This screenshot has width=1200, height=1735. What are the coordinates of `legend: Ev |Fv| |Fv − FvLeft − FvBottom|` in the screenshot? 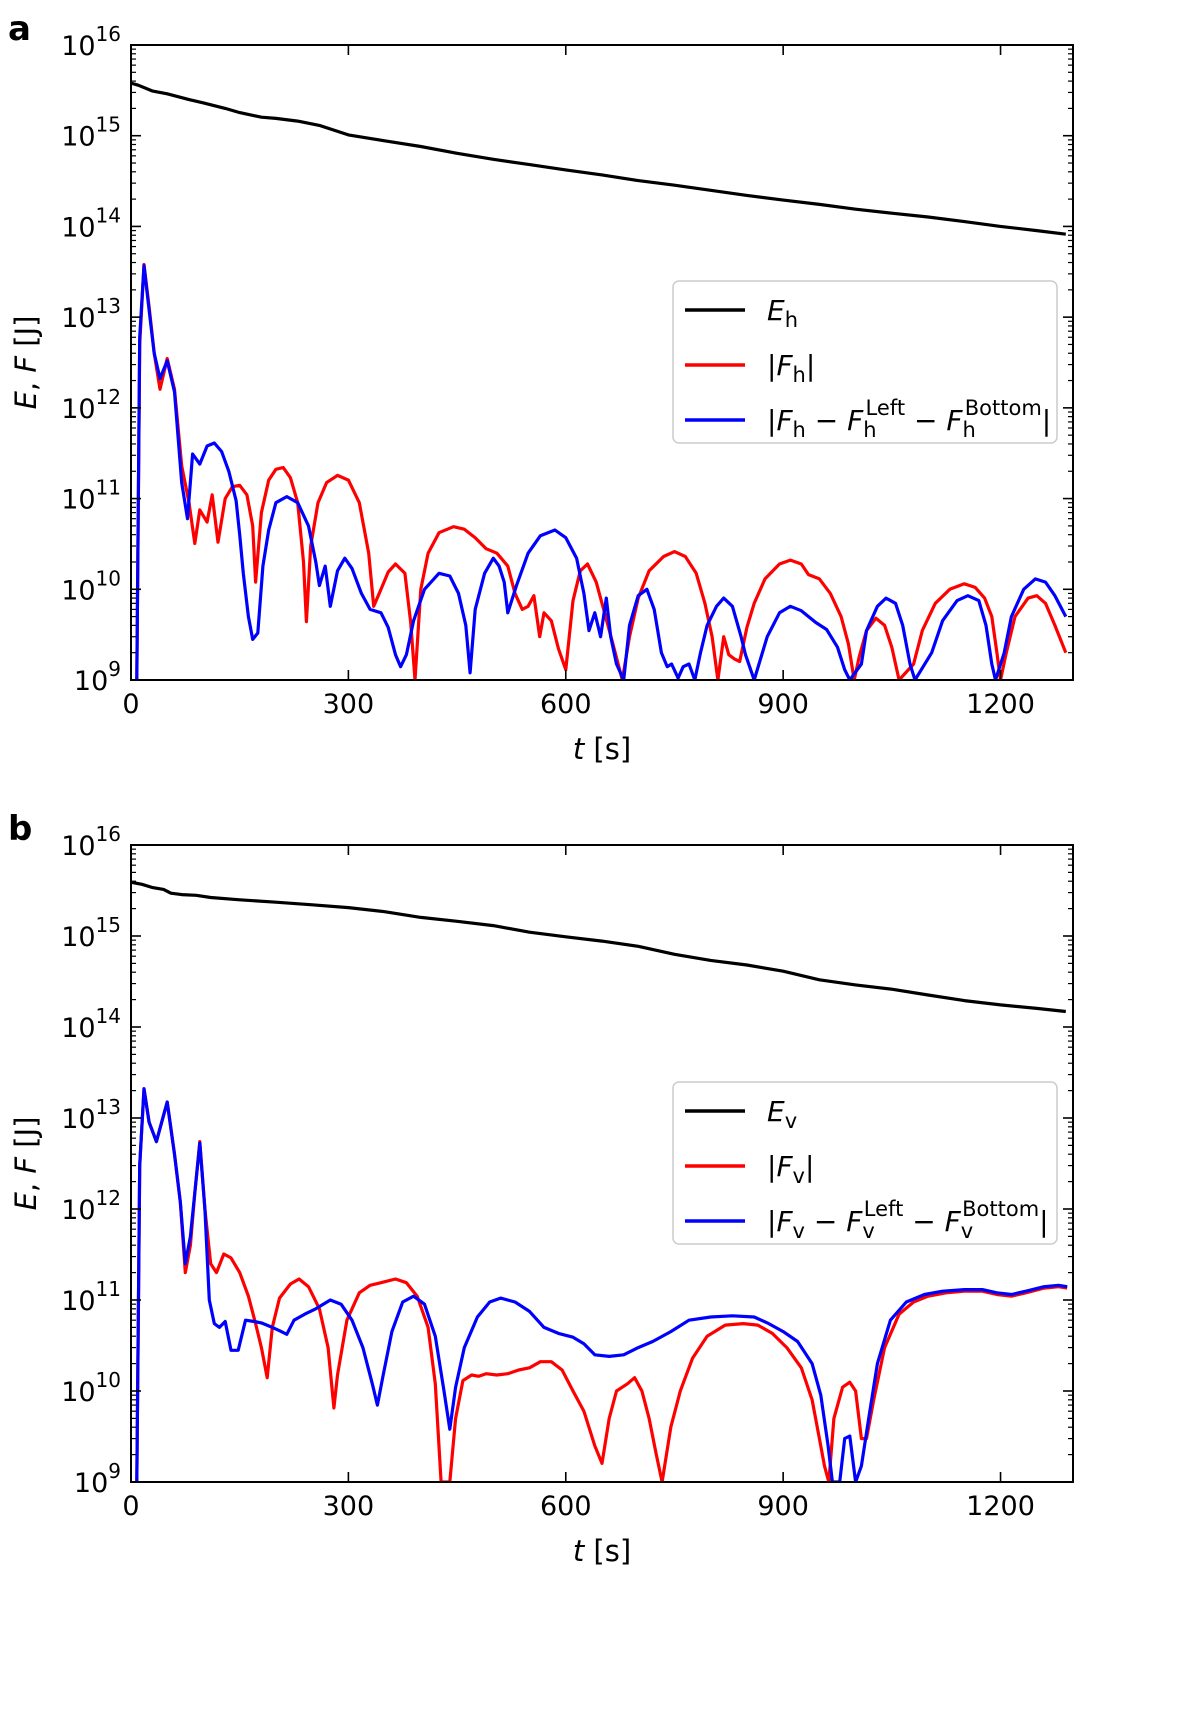 It's located at (865, 1163).